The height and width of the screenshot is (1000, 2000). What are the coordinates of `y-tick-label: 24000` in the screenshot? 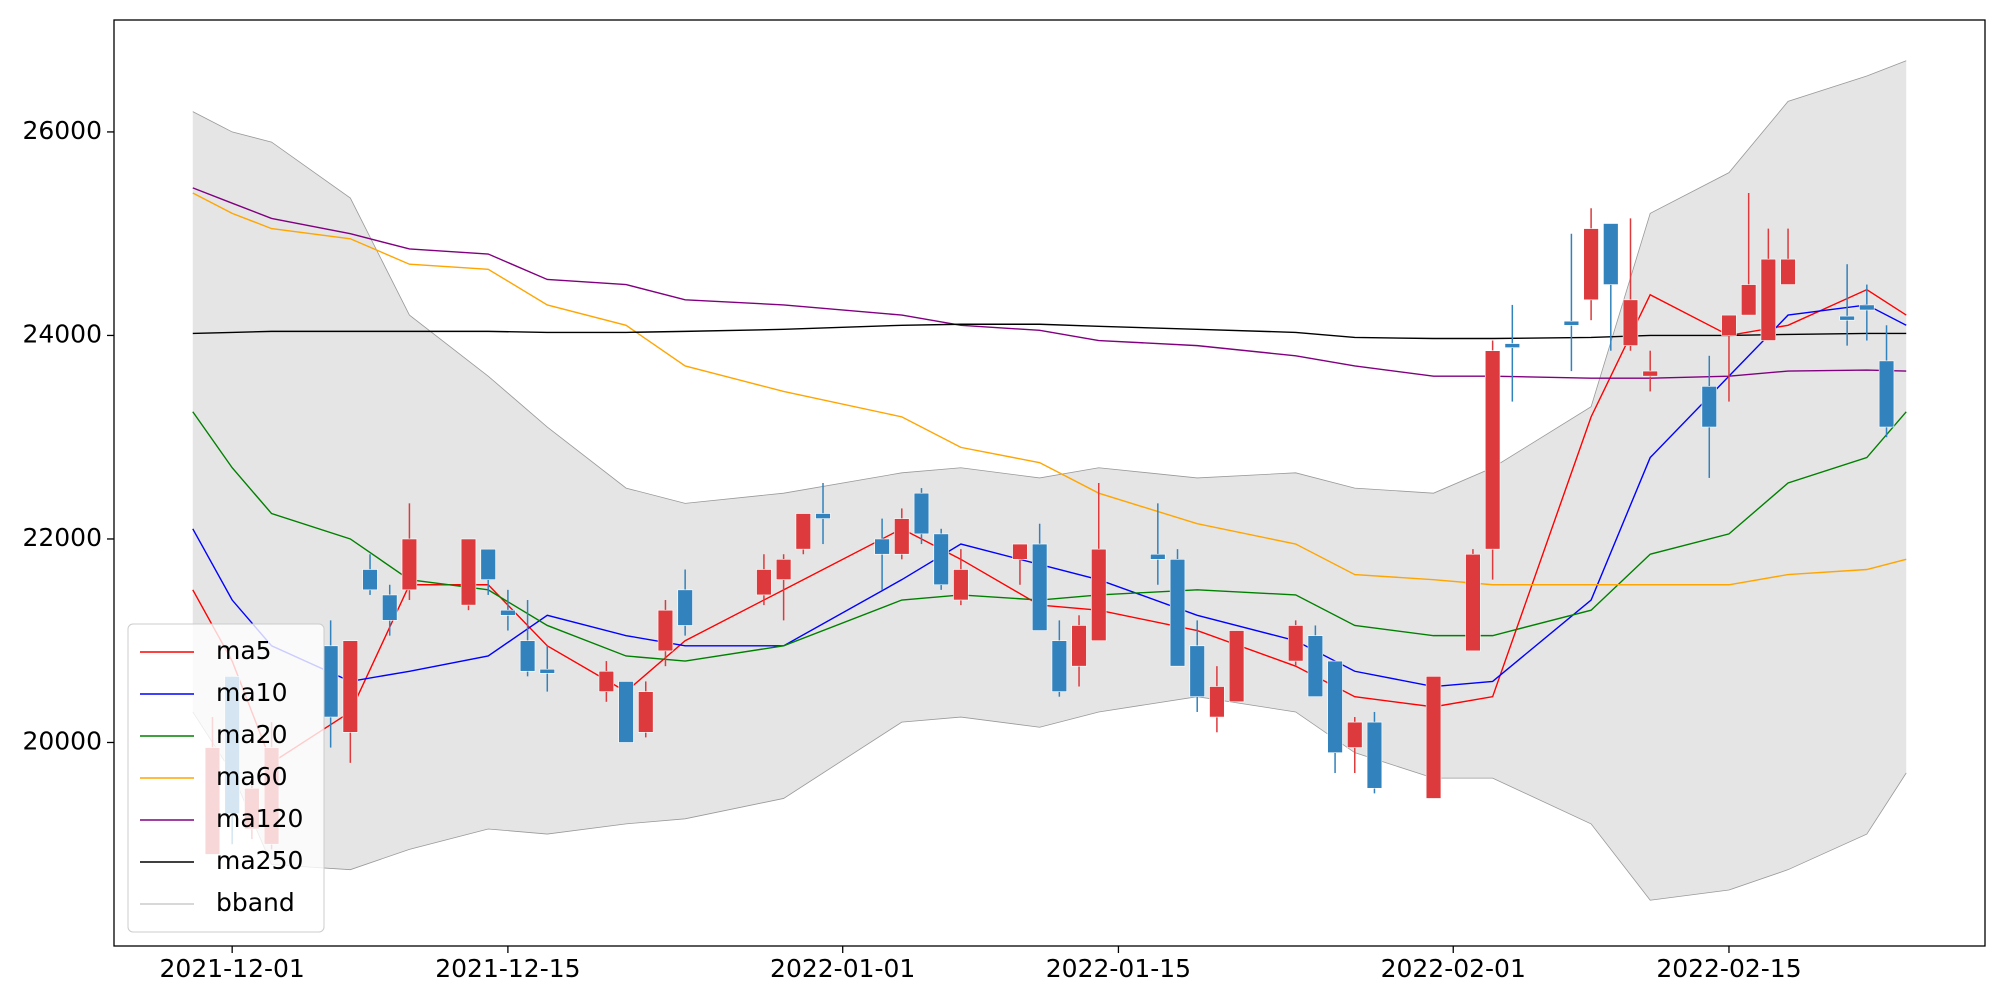 It's located at (62, 333).